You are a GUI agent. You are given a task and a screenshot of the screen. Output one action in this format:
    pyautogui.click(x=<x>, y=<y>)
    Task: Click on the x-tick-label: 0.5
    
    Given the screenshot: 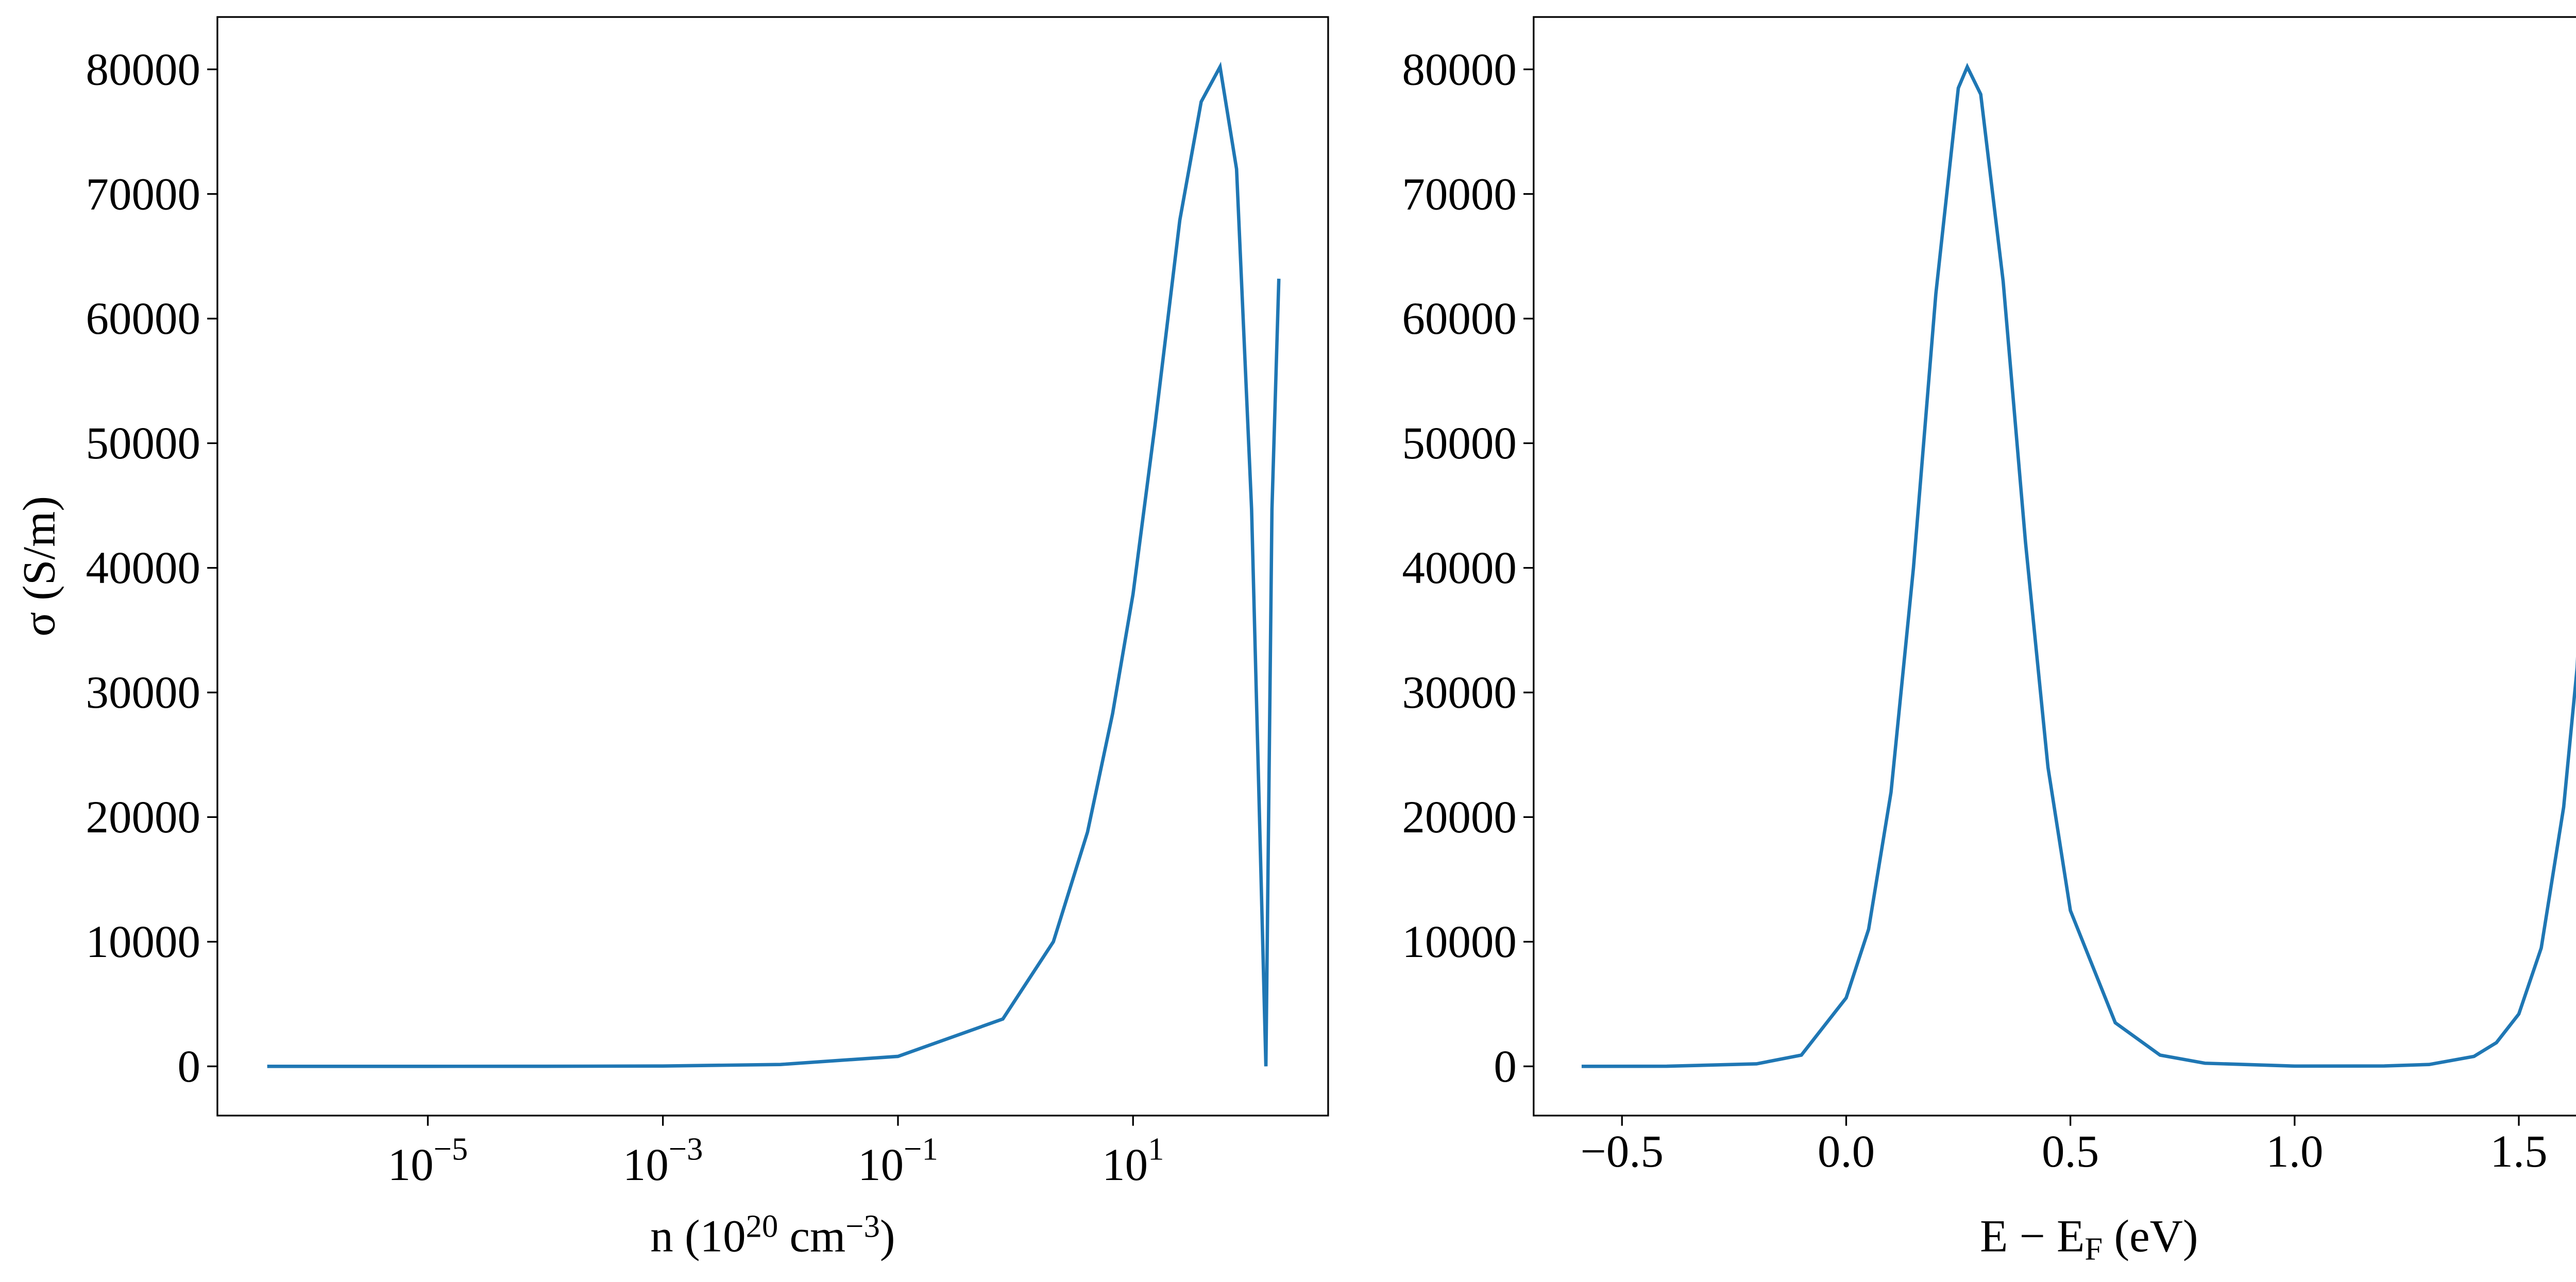 What is the action you would take?
    pyautogui.click(x=2070, y=1151)
    